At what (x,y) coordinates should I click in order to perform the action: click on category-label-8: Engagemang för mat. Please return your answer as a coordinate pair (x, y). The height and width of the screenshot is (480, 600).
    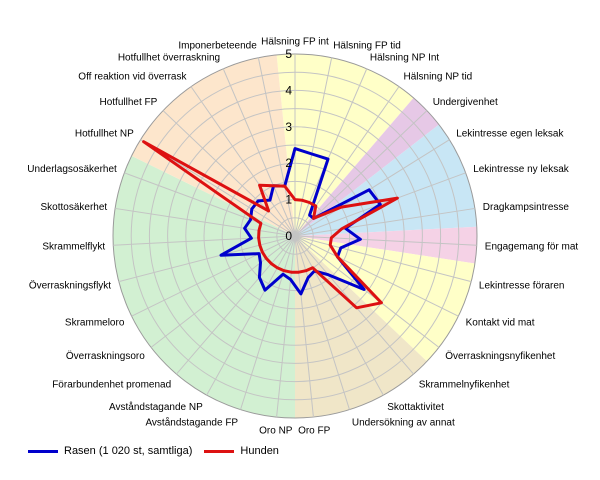
    Looking at the image, I should click on (532, 246).